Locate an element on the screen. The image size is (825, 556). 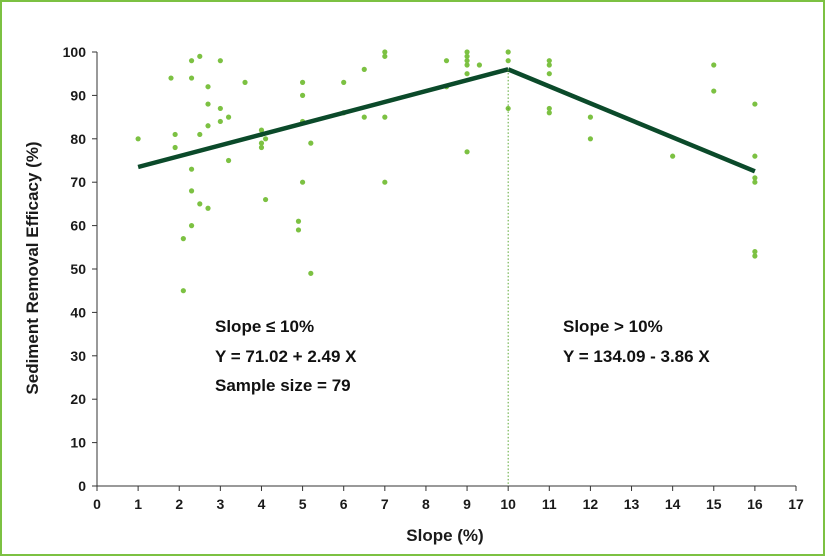
annotation-right-1: Slope > 10% is located at coordinates (613, 326).